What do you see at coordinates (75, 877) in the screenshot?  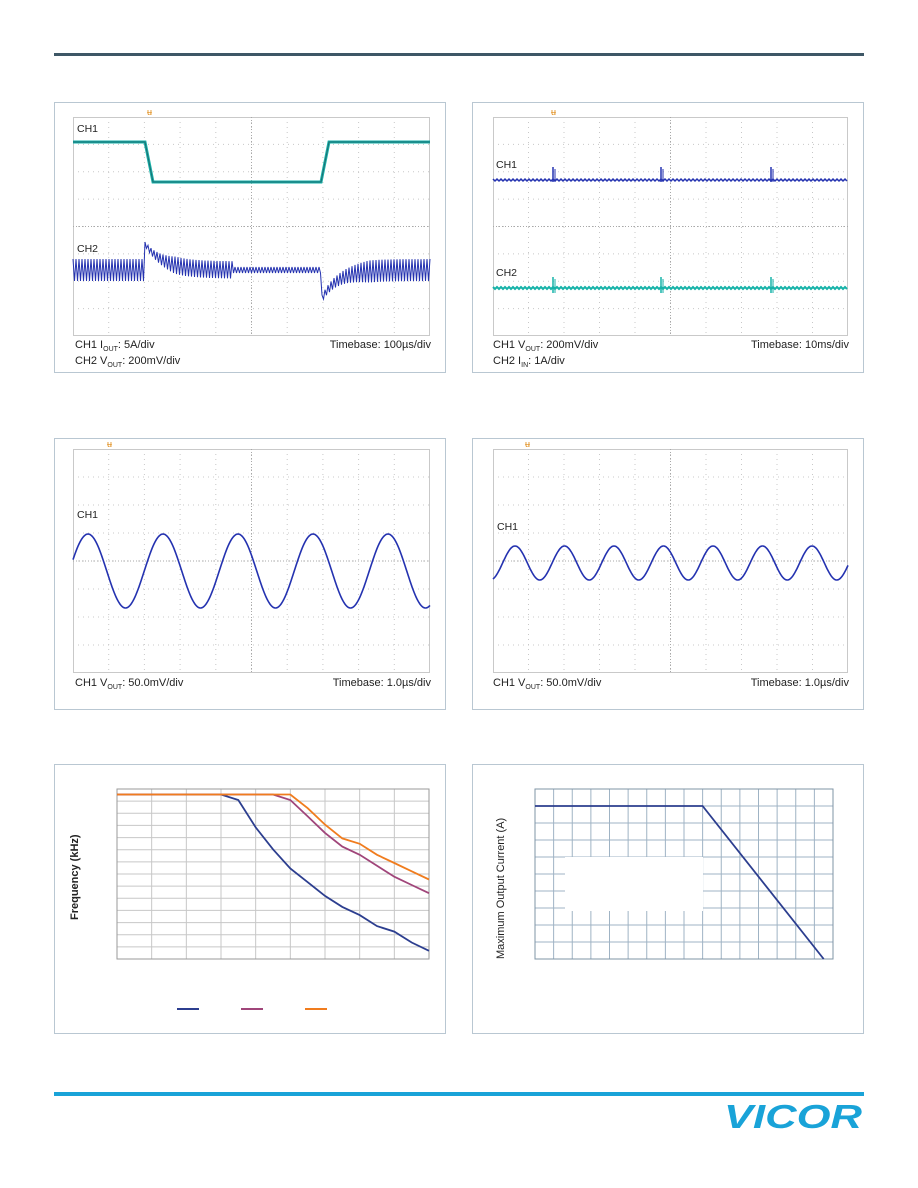 I see `y-axis-label: Frequency (kHz)` at bounding box center [75, 877].